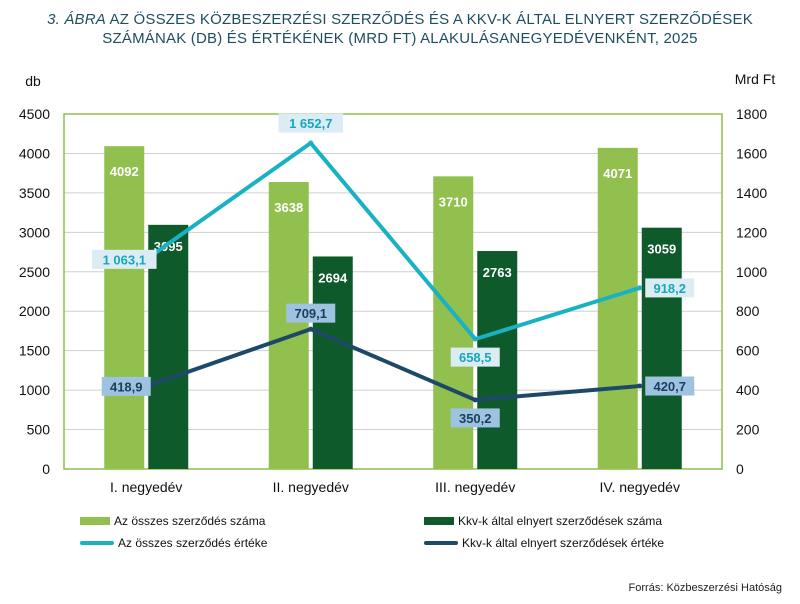  What do you see at coordinates (288, 207) in the screenshot?
I see `bar-label-total-count: 3638` at bounding box center [288, 207].